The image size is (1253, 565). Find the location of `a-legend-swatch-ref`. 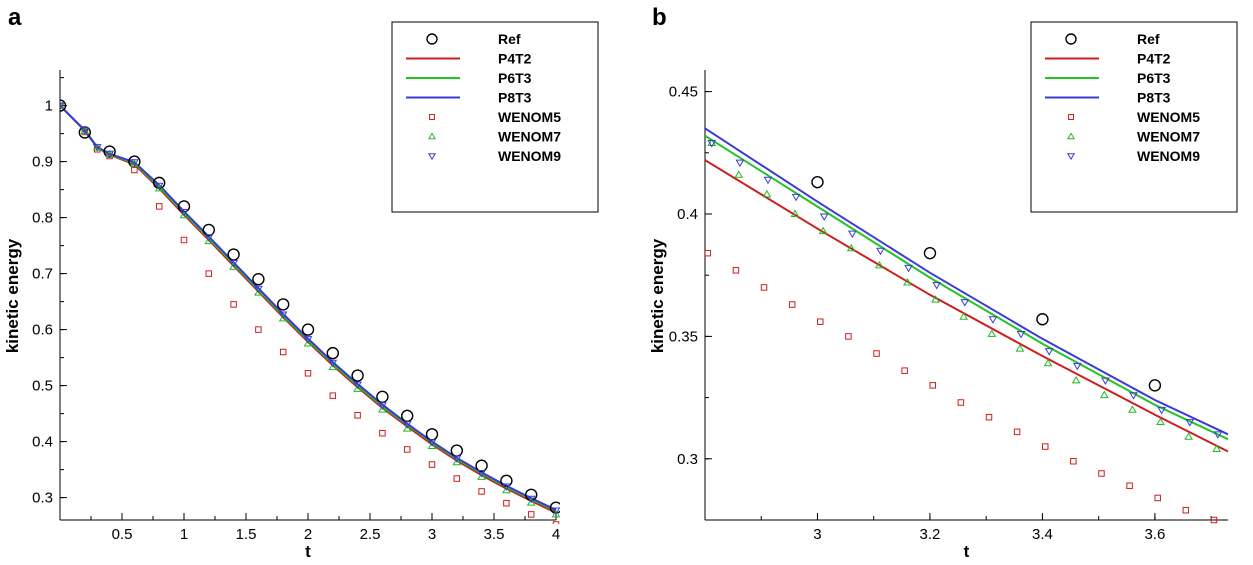

a-legend-swatch-ref is located at coordinates (432, 39).